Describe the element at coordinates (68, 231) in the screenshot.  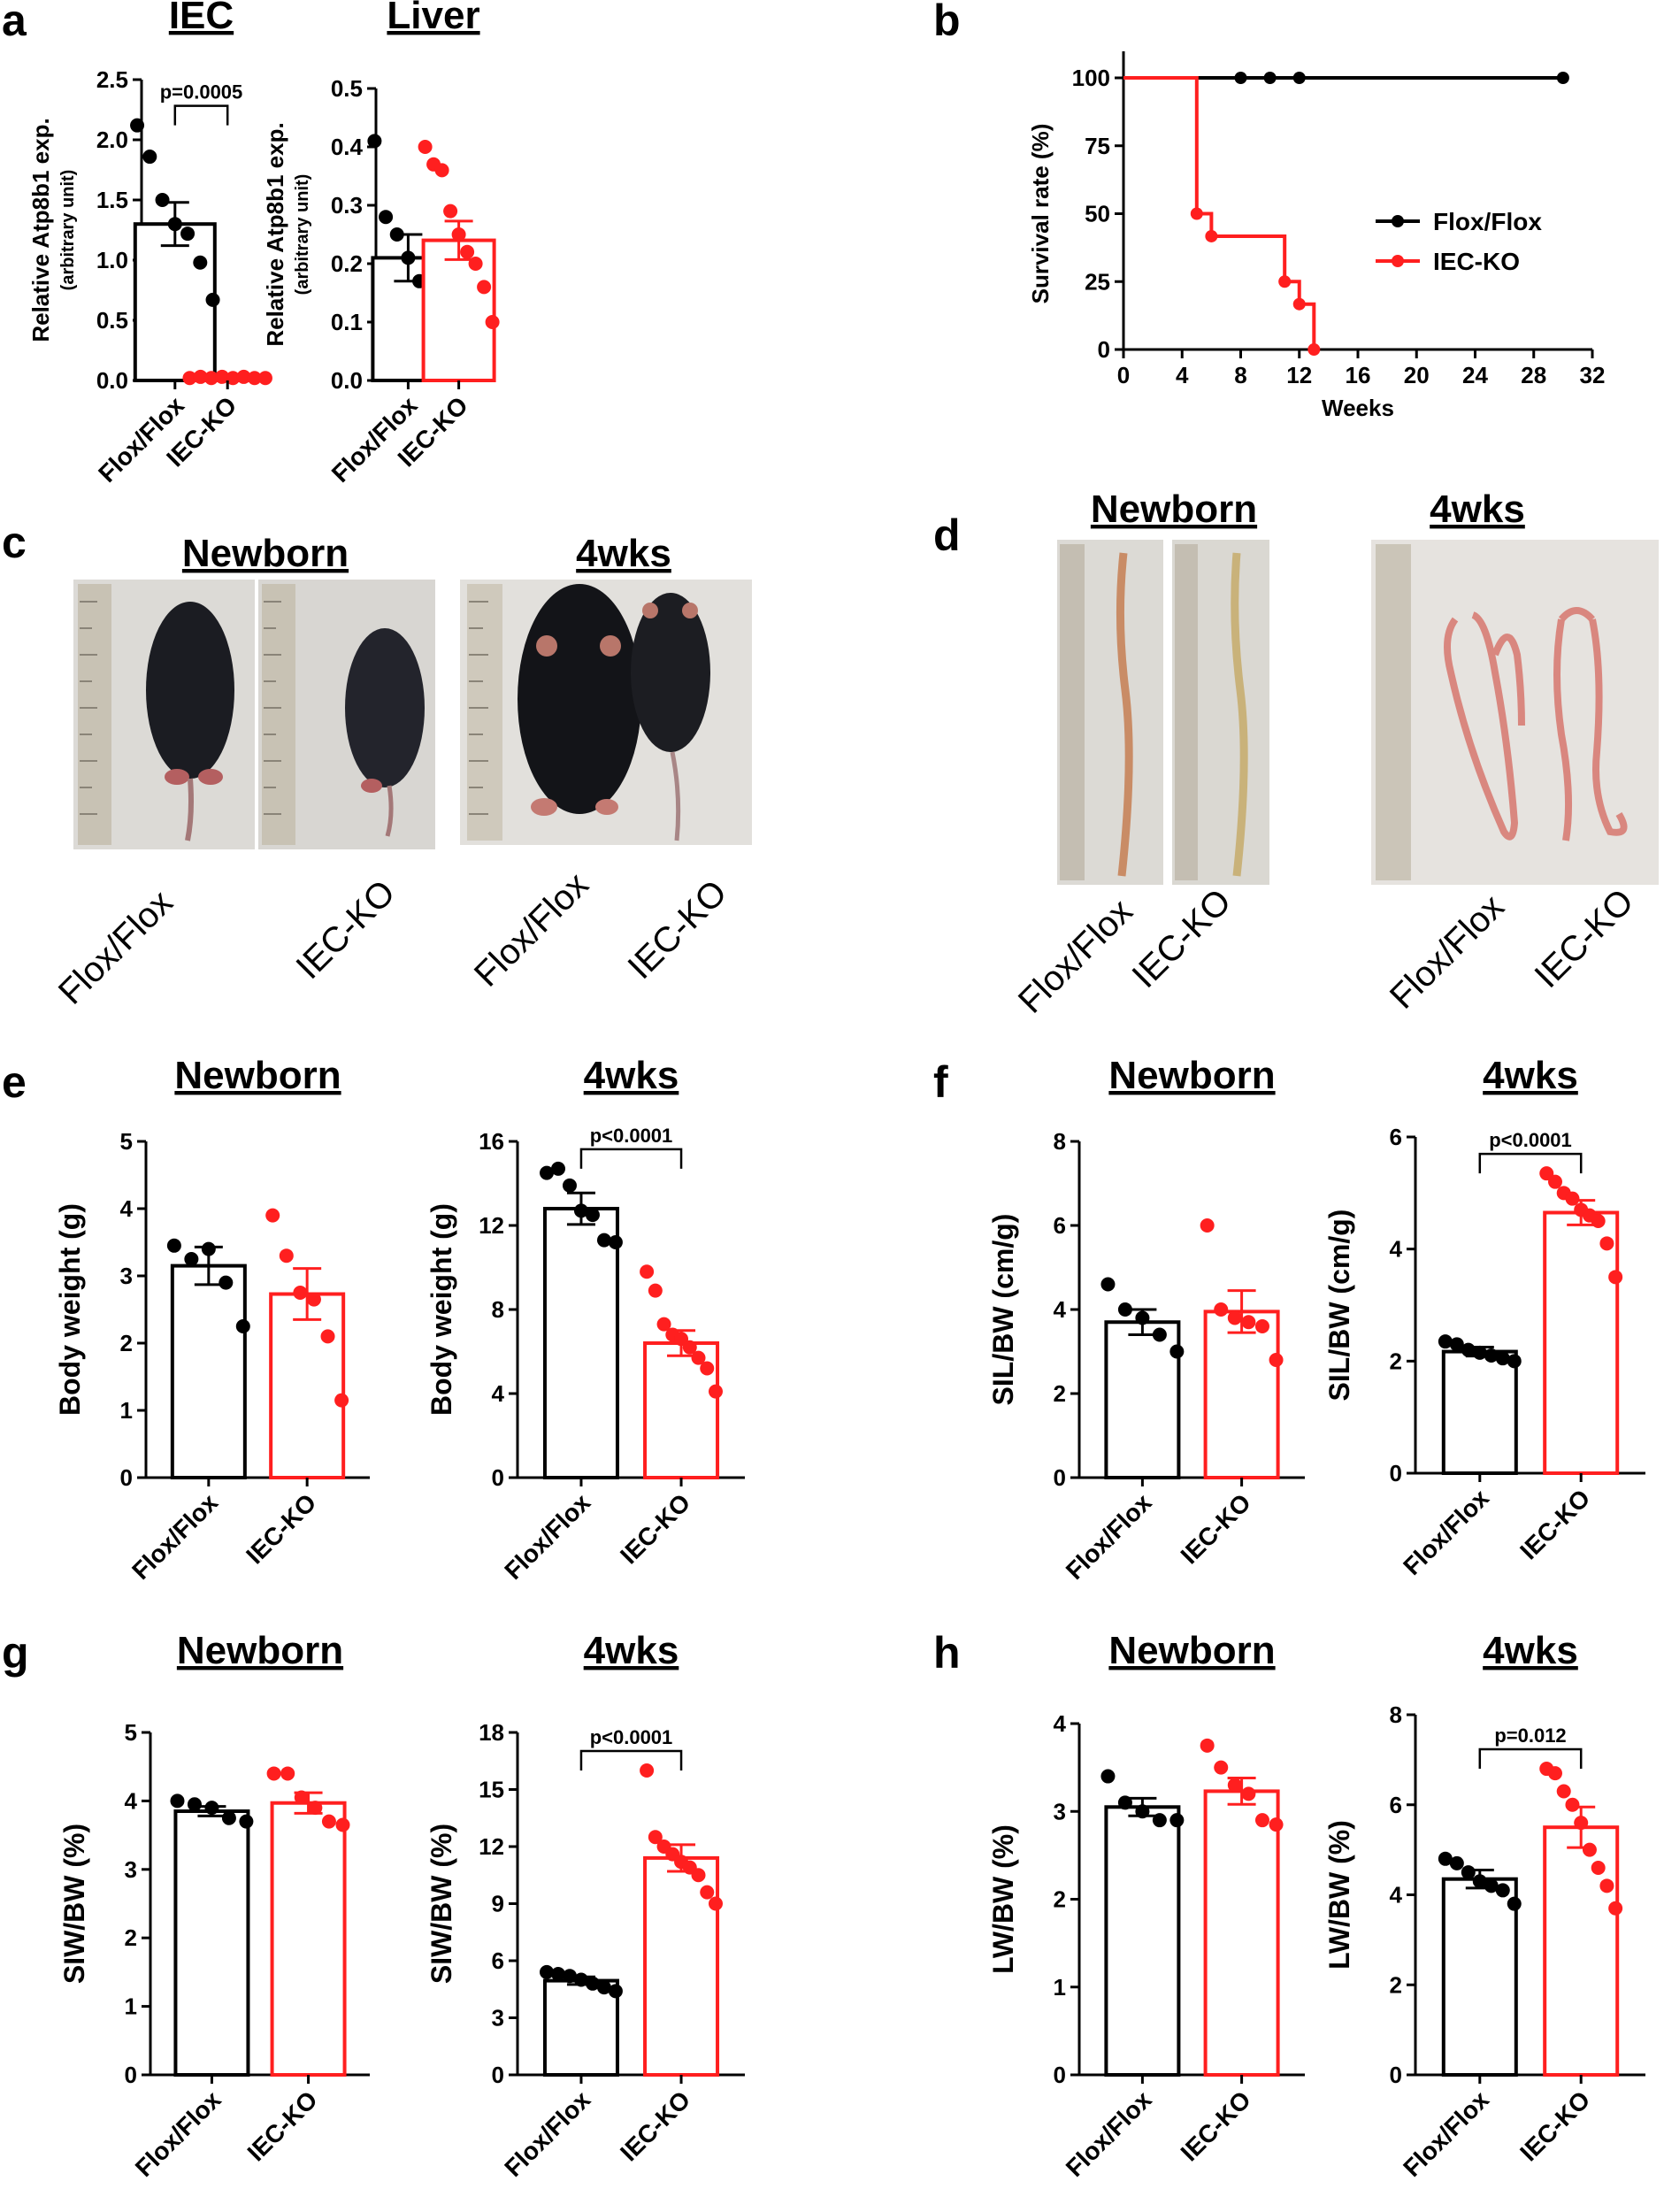
I see `y-axis-label-unit: (arbitrary unit)` at that location.